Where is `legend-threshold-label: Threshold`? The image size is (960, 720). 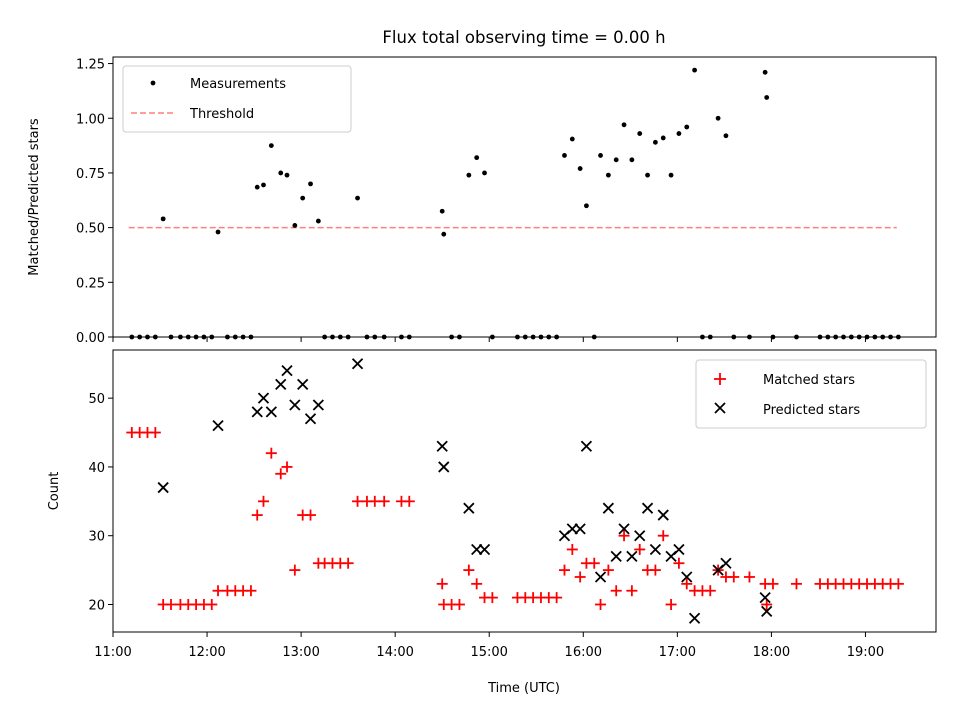 legend-threshold-label: Threshold is located at coordinates (221, 114).